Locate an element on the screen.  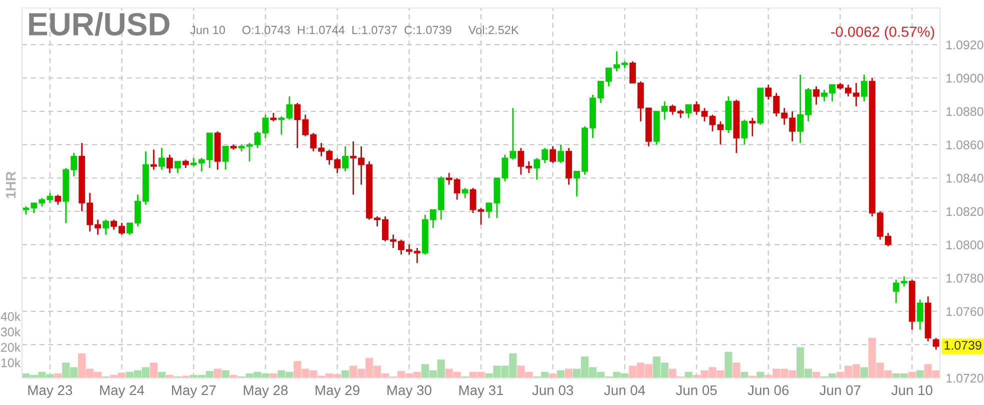
x-tick-label: Jun 10 is located at coordinates (911, 390).